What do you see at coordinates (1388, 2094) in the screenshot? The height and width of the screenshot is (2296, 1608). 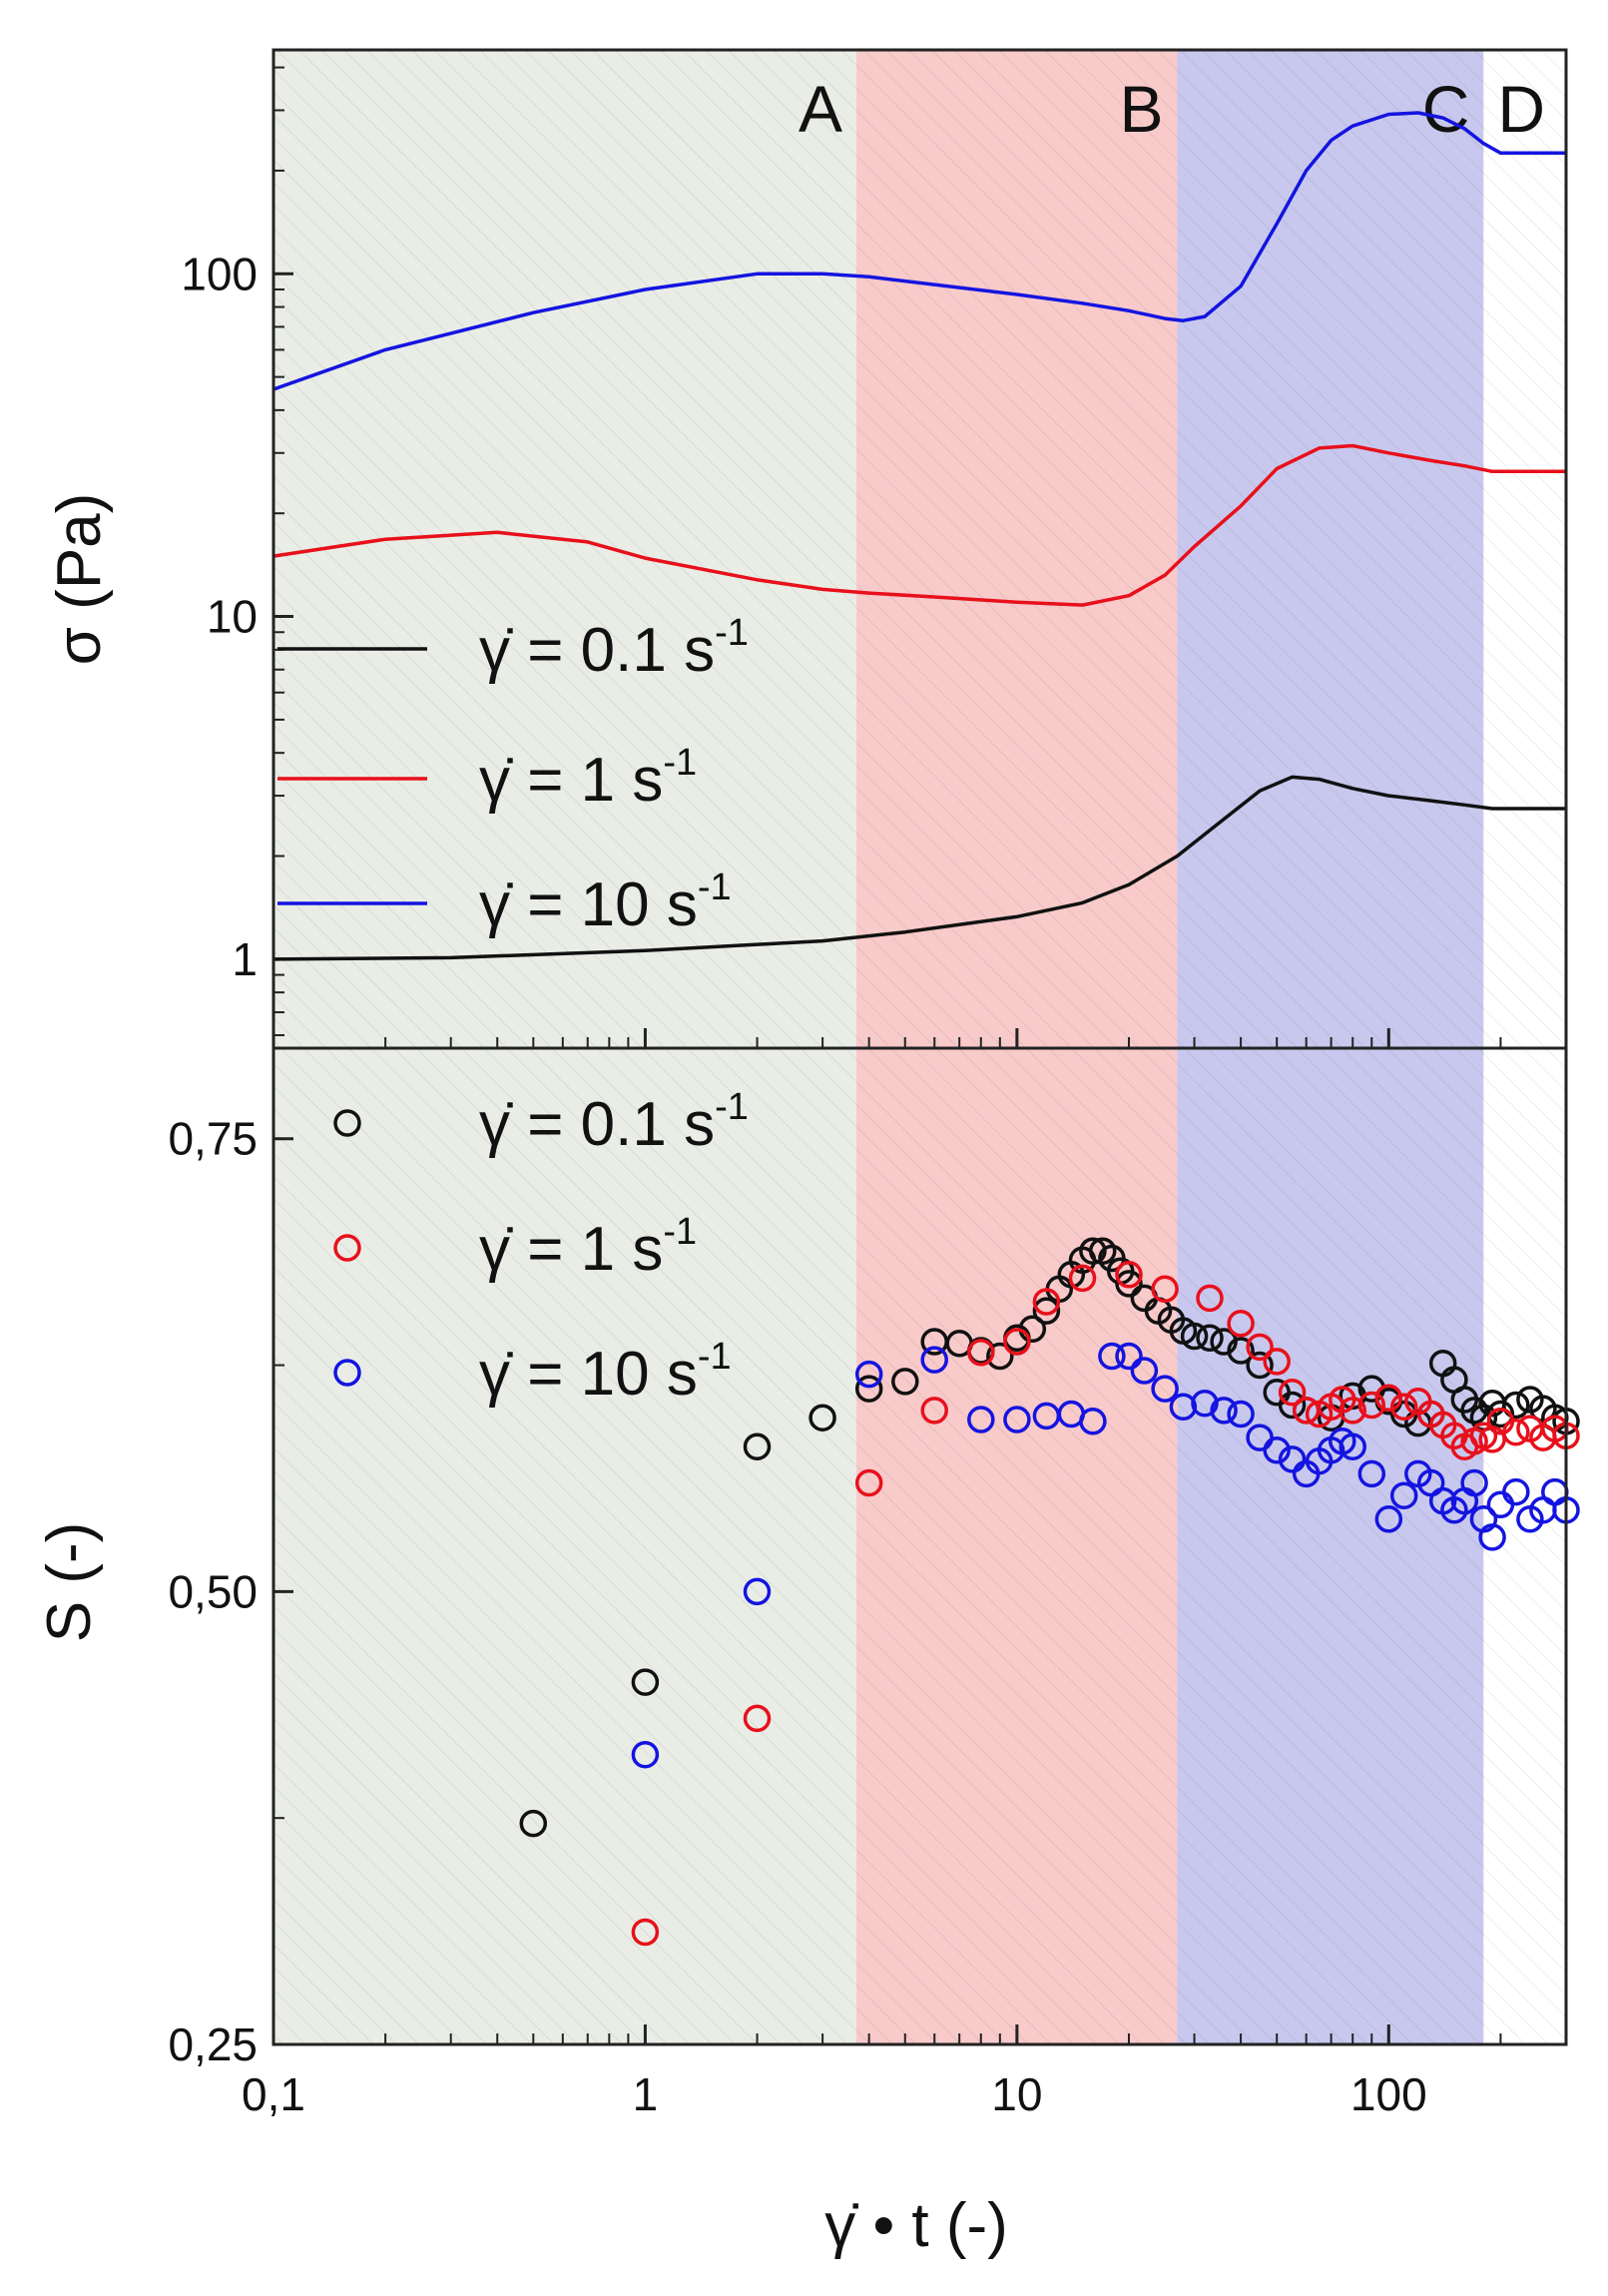 I see `bottom-xtick-label: 100` at bounding box center [1388, 2094].